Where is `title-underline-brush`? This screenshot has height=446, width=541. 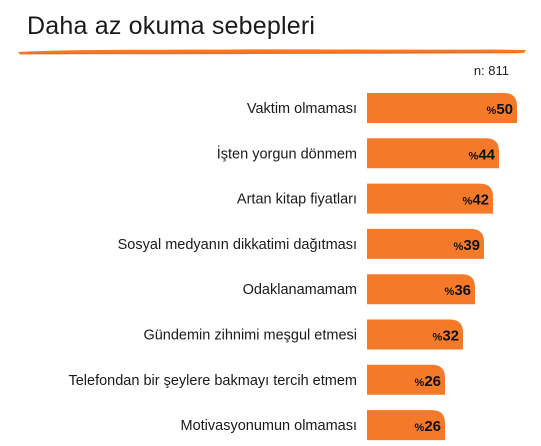
title-underline-brush is located at coordinates (272, 52).